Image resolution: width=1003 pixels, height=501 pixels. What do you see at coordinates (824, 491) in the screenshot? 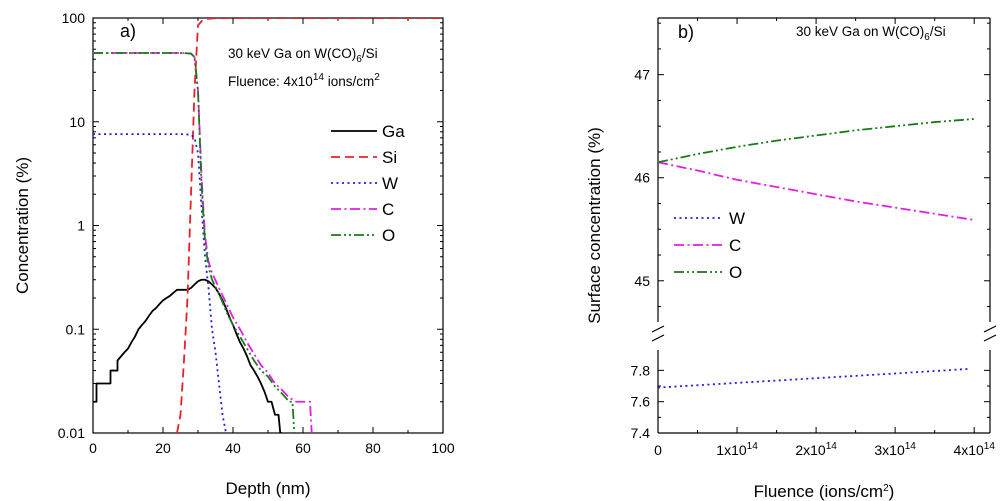
I see `panel-b-x-axis-title: Fluence (ions/cm2)` at bounding box center [824, 491].